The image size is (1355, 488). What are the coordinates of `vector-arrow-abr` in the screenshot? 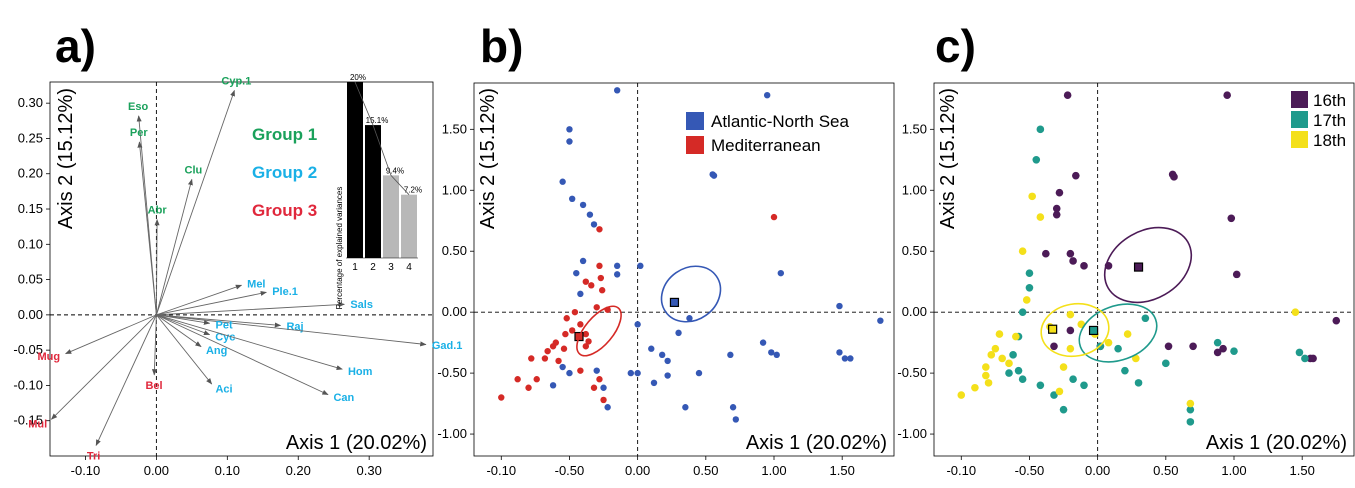 It's located at (157, 266).